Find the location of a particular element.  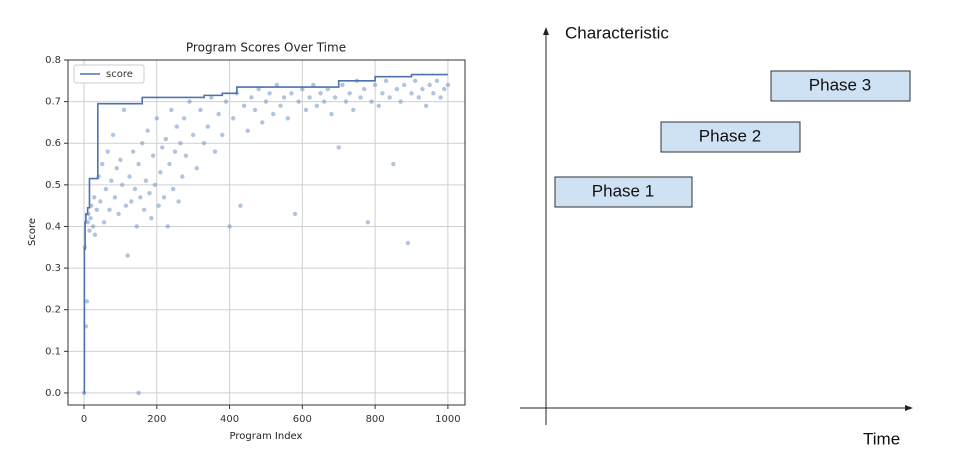

arrow-head is located at coordinates (546, 31).